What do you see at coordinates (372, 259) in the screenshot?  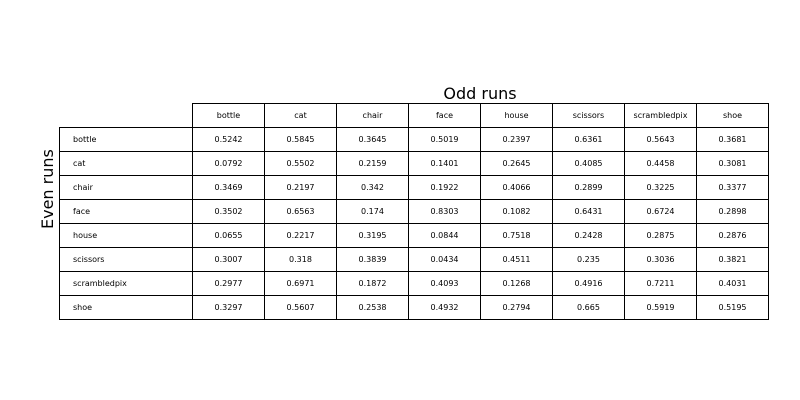 I see `table-cell: 0.3839` at bounding box center [372, 259].